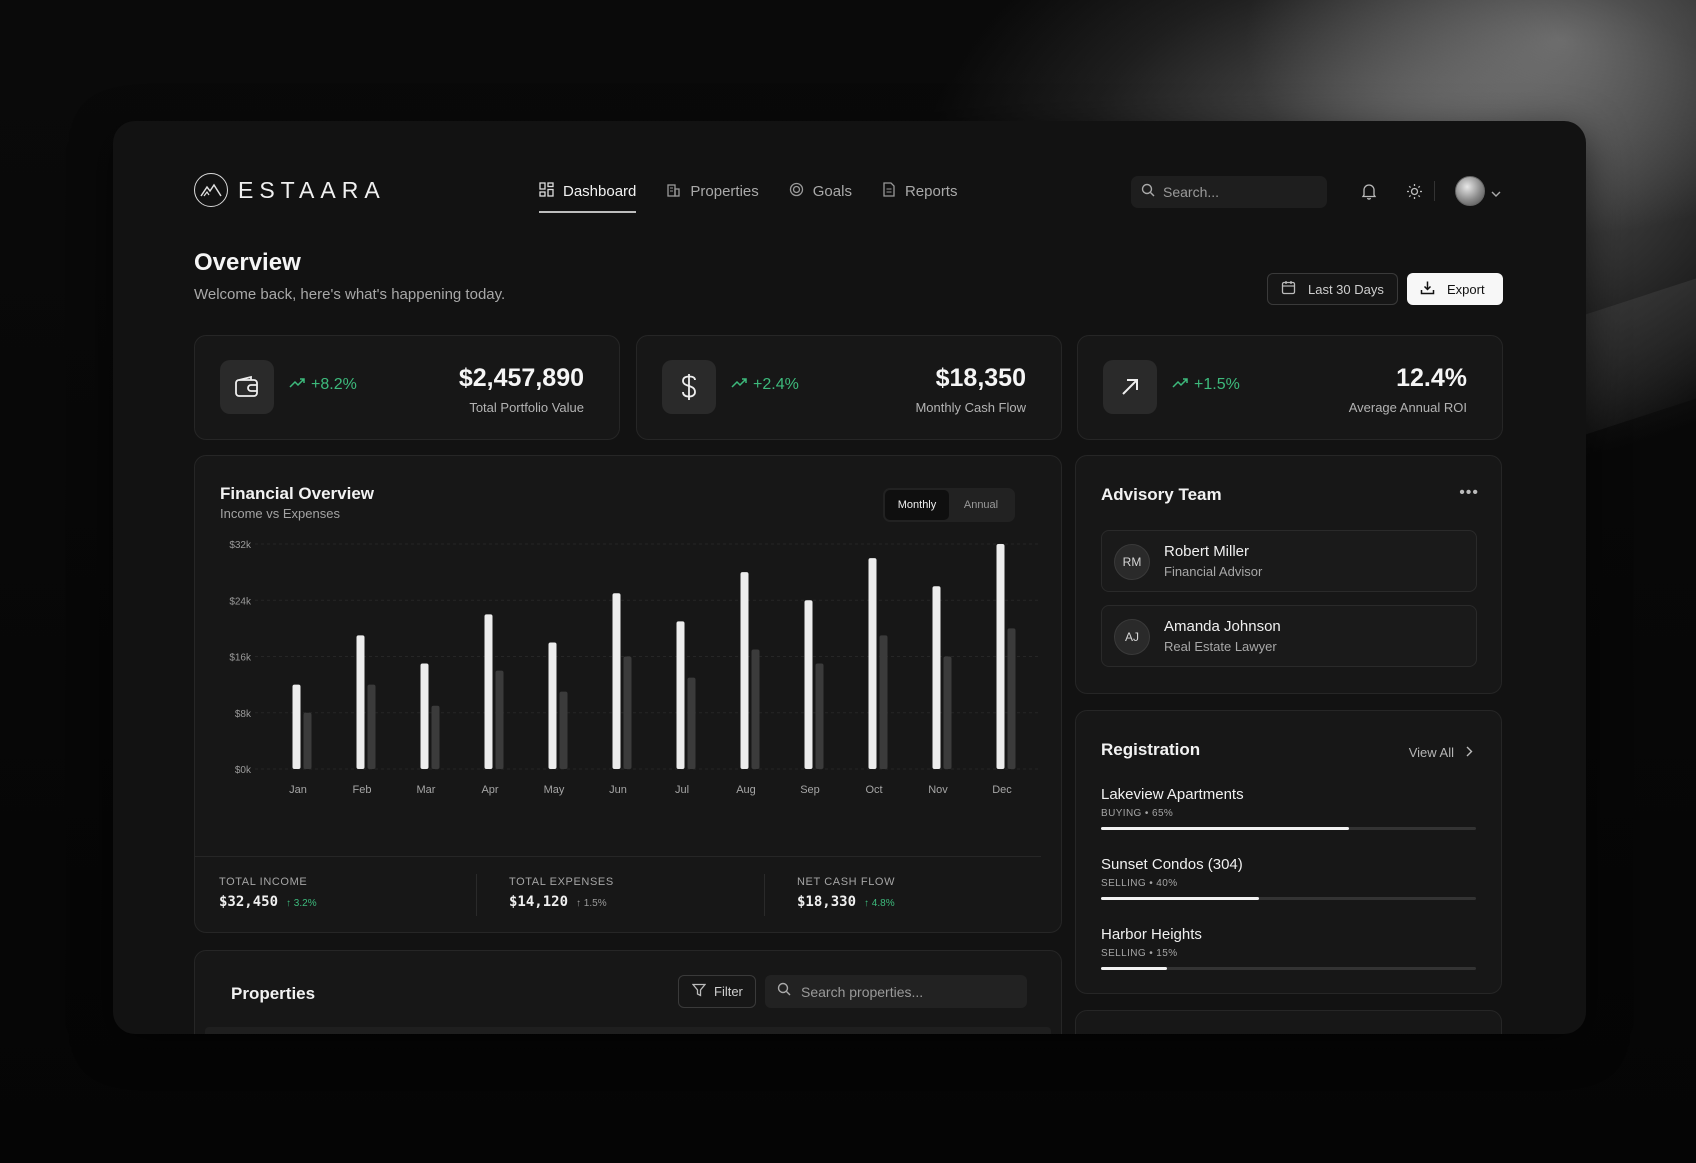  What do you see at coordinates (1130, 387) in the screenshot?
I see `arrow-up-right-icon` at bounding box center [1130, 387].